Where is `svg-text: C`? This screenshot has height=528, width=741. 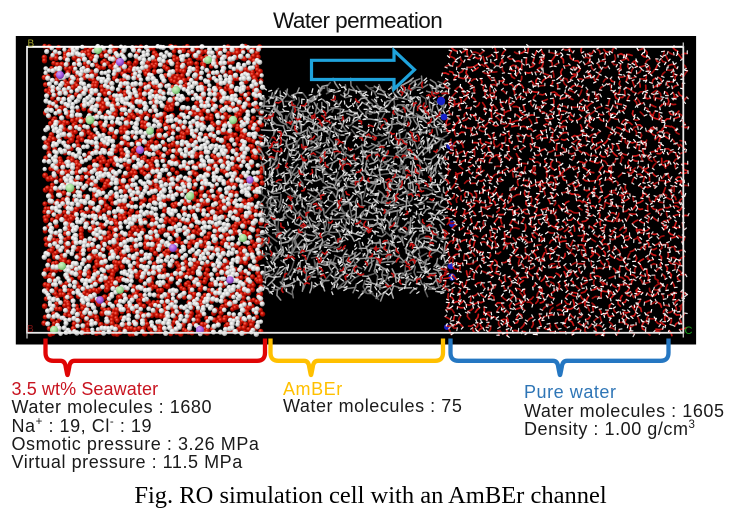
svg-text: C is located at coordinates (689, 331).